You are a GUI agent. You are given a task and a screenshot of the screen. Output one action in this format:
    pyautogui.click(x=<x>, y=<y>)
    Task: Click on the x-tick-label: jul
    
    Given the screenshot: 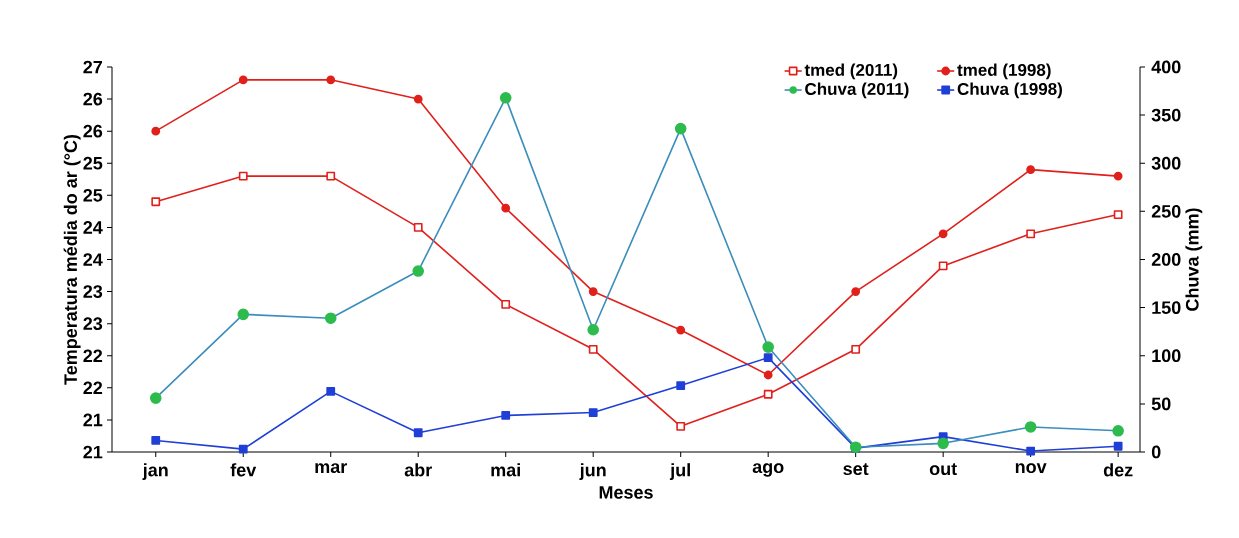 What is the action you would take?
    pyautogui.click(x=679, y=471)
    